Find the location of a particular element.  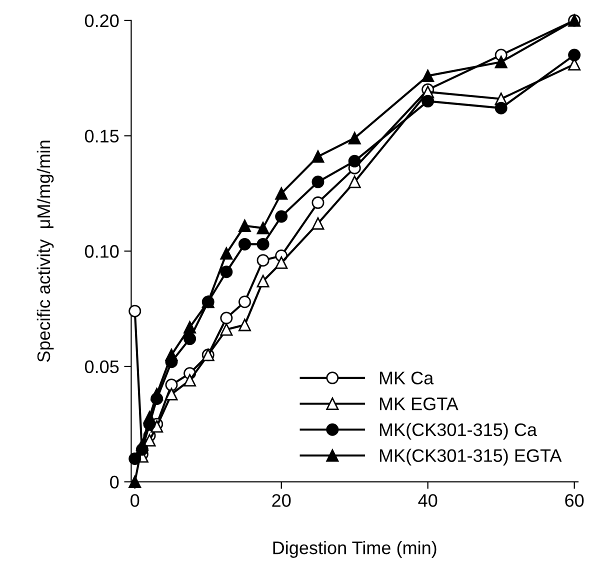

y-tick-label: 0.20 is located at coordinates (101, 21).